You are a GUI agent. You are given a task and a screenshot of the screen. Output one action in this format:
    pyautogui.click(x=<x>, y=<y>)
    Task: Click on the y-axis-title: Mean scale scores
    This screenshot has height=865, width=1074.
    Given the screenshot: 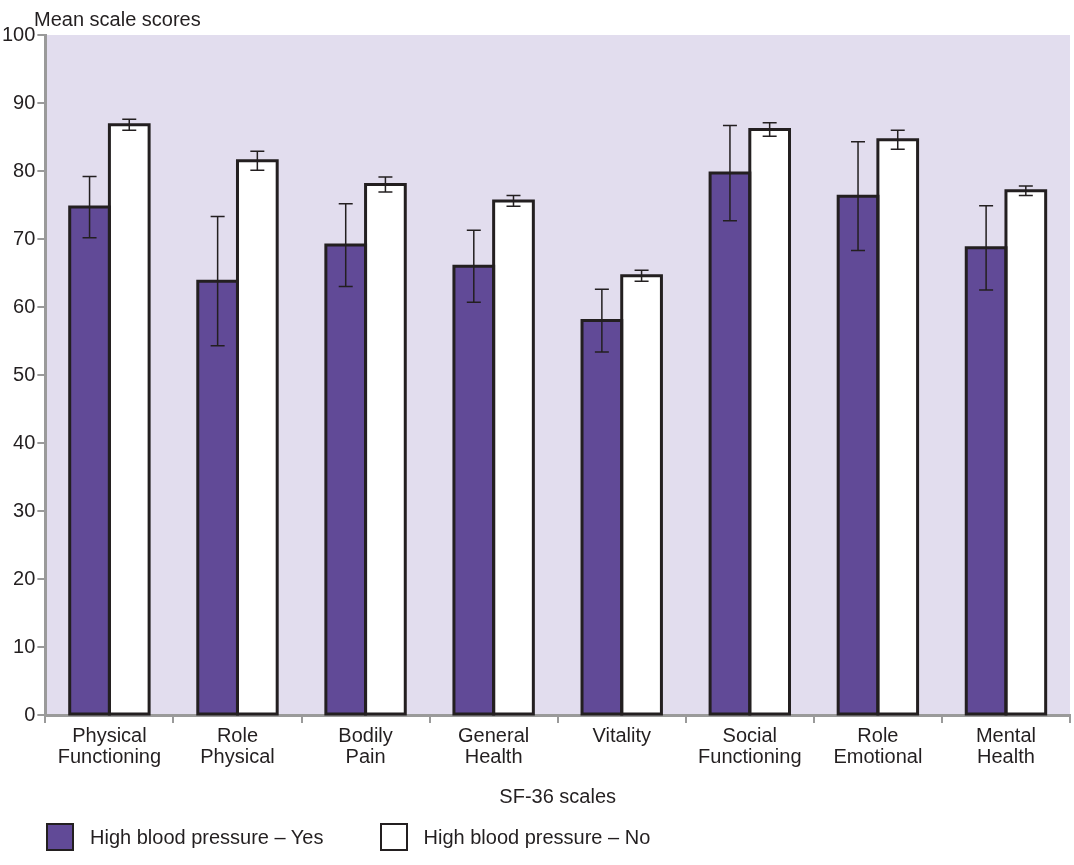 What is the action you would take?
    pyautogui.click(x=117, y=18)
    